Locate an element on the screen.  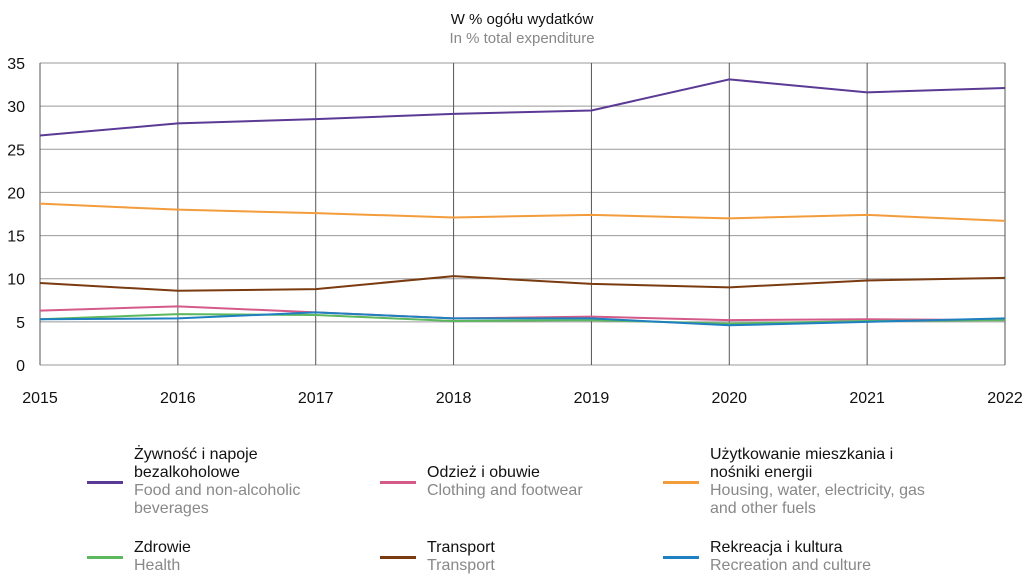
legend-label: Odzież i obuwie is located at coordinates (483, 472).